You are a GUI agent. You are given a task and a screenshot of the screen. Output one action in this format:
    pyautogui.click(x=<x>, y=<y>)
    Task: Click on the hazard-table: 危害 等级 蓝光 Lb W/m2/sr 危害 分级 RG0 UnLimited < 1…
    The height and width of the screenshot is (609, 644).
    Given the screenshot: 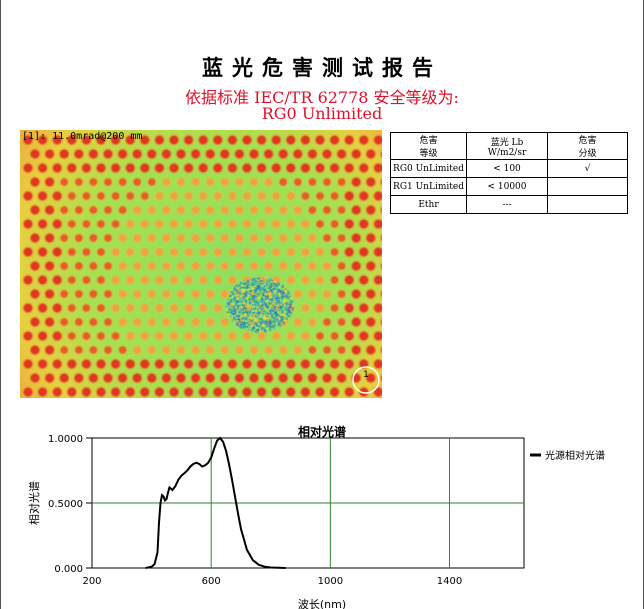 What is the action you would take?
    pyautogui.click(x=509, y=173)
    